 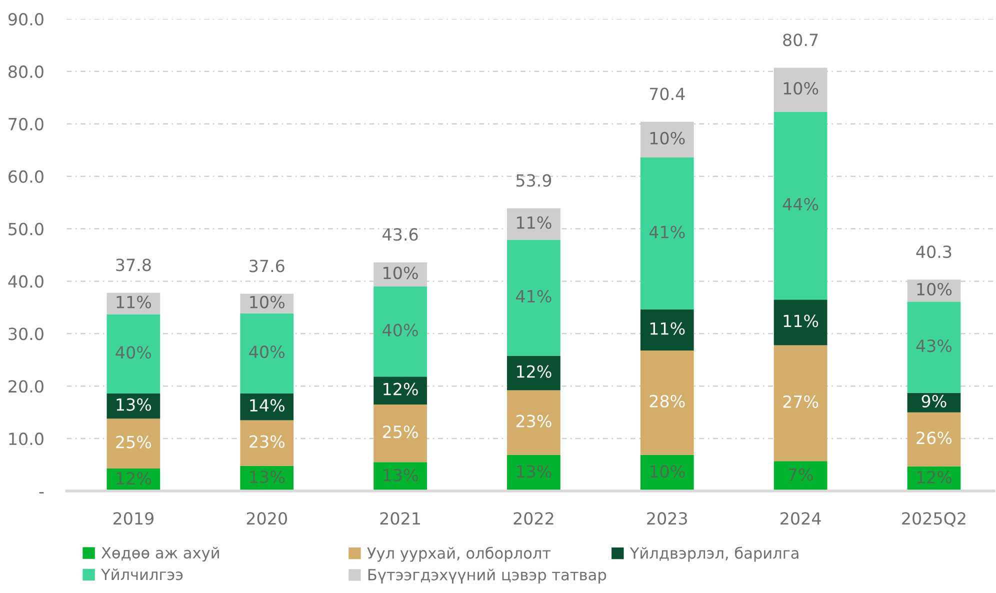 I want to click on x-tick-label: 2022, so click(x=534, y=518).